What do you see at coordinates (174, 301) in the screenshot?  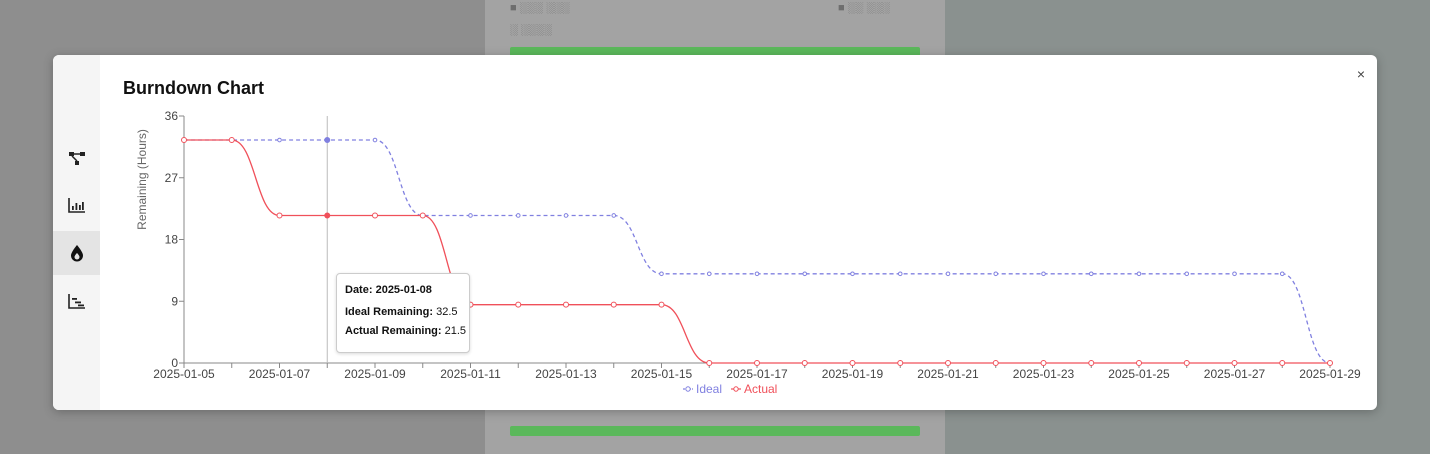 I see `y-tick-label: 9` at bounding box center [174, 301].